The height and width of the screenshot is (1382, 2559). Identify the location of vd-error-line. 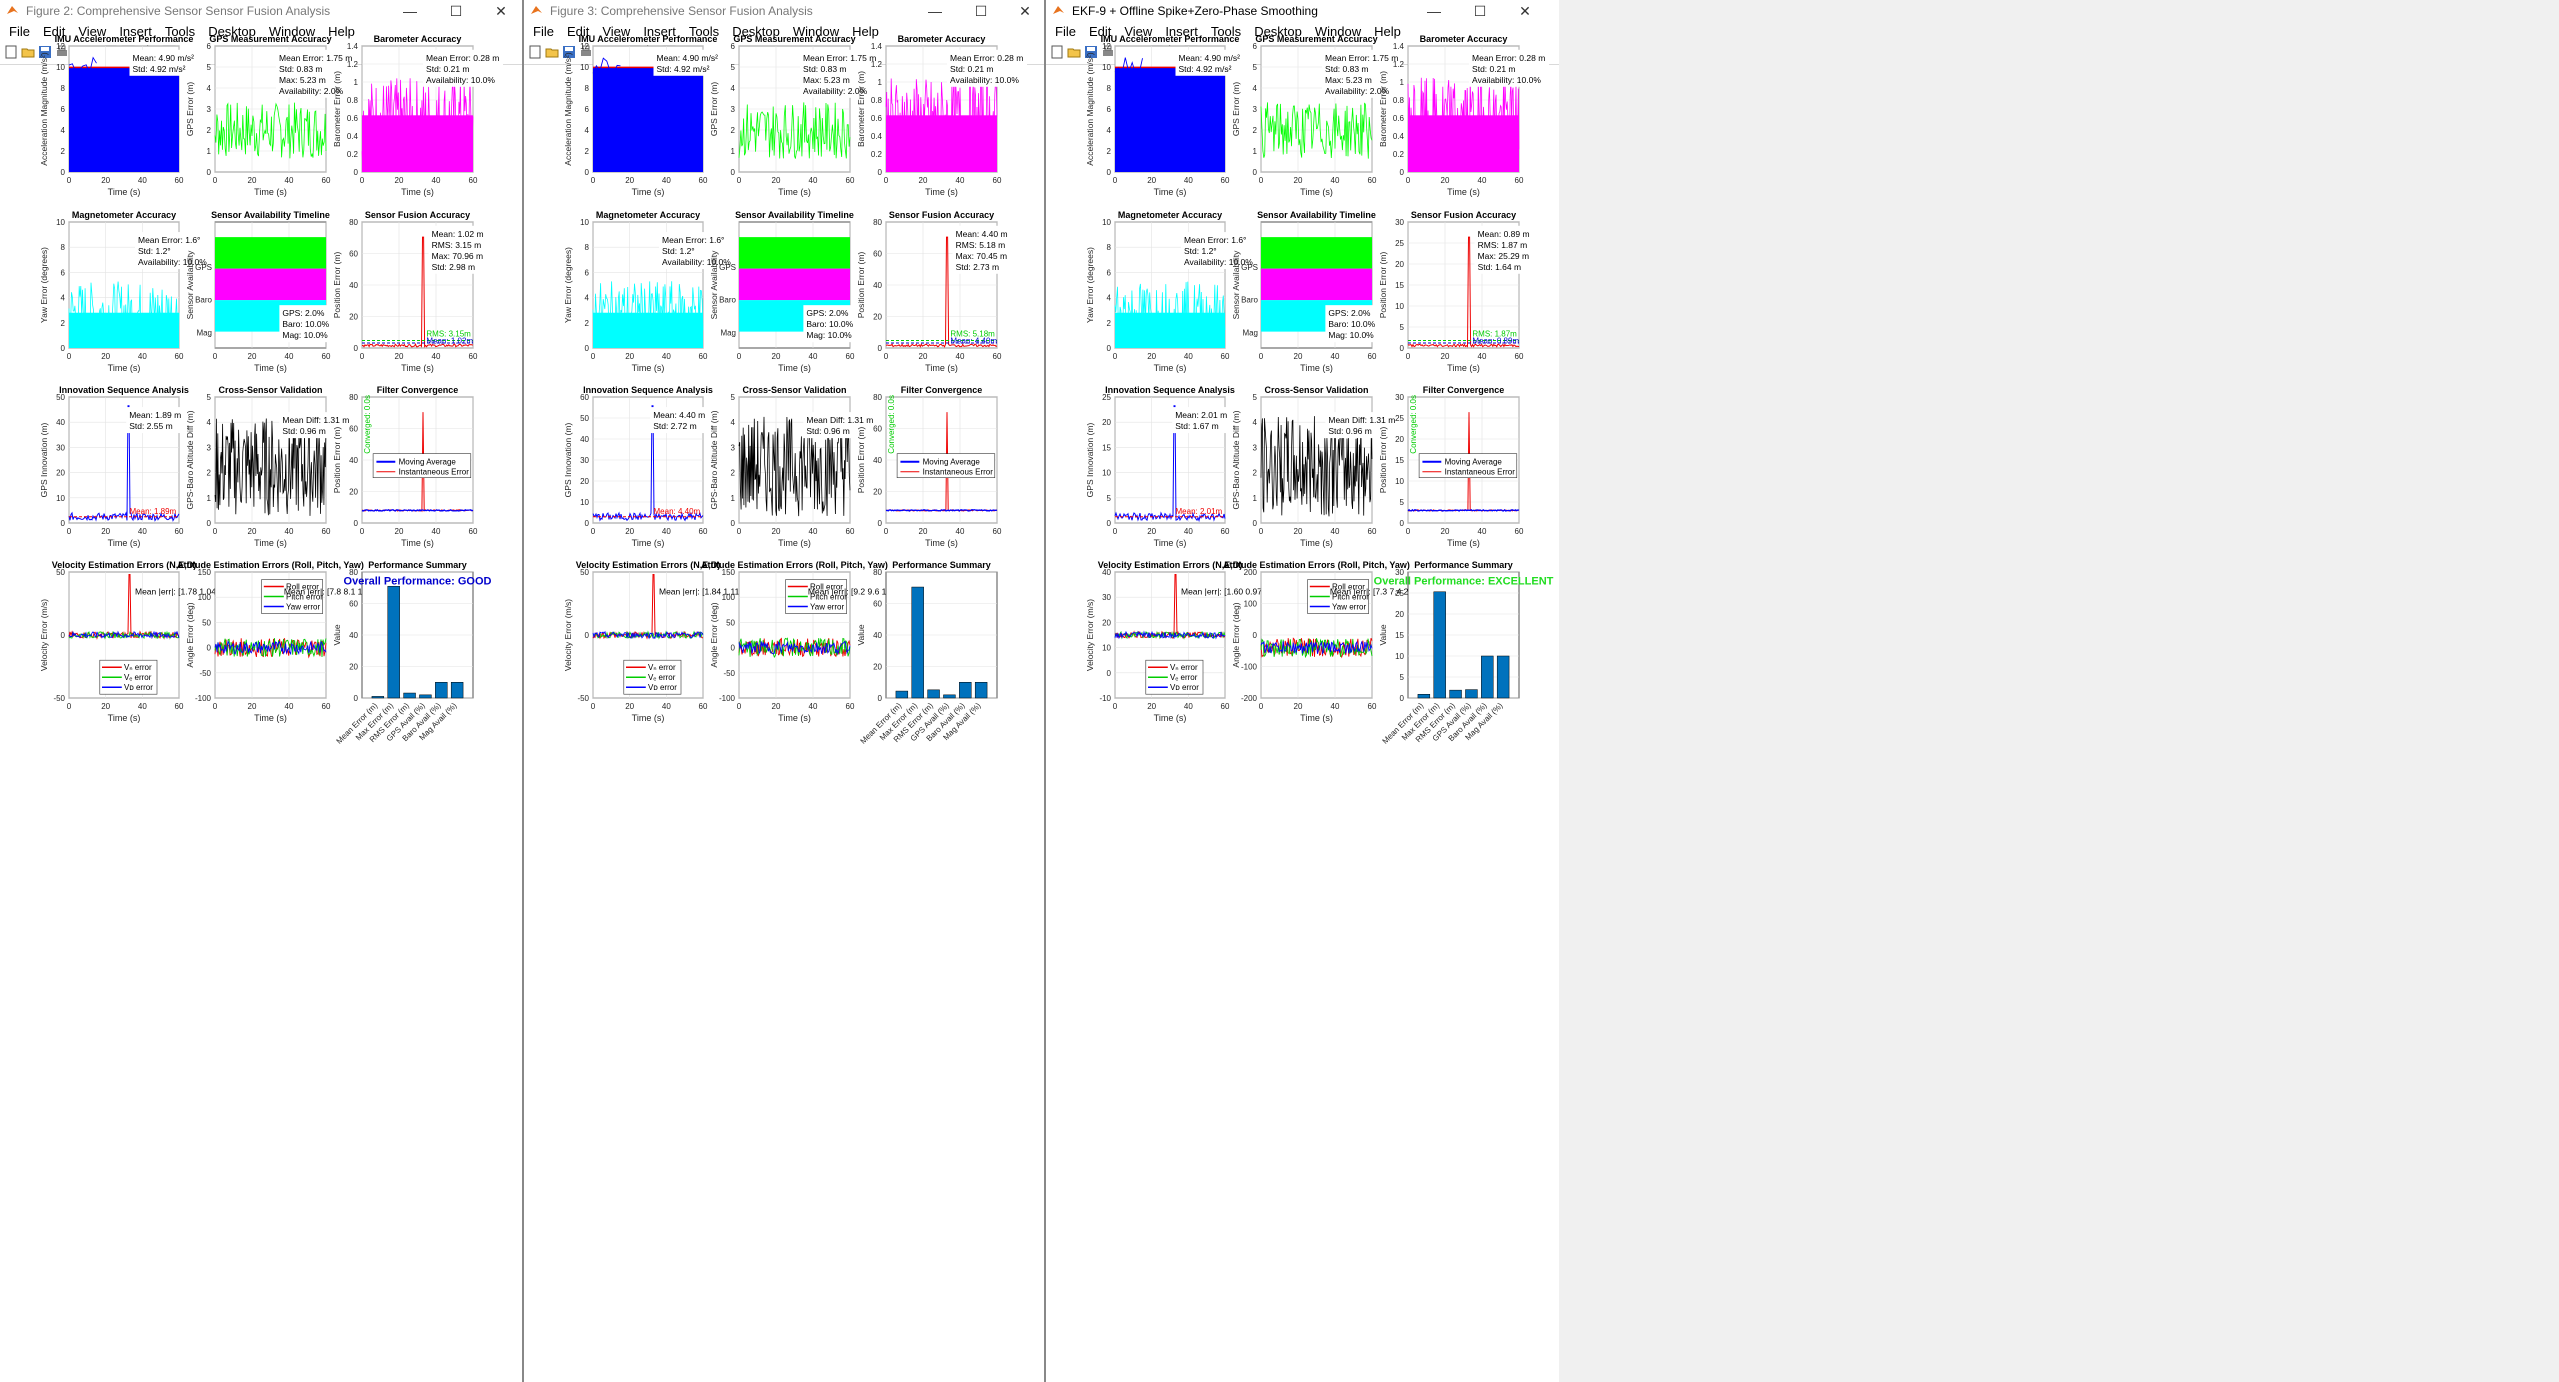
(648, 635).